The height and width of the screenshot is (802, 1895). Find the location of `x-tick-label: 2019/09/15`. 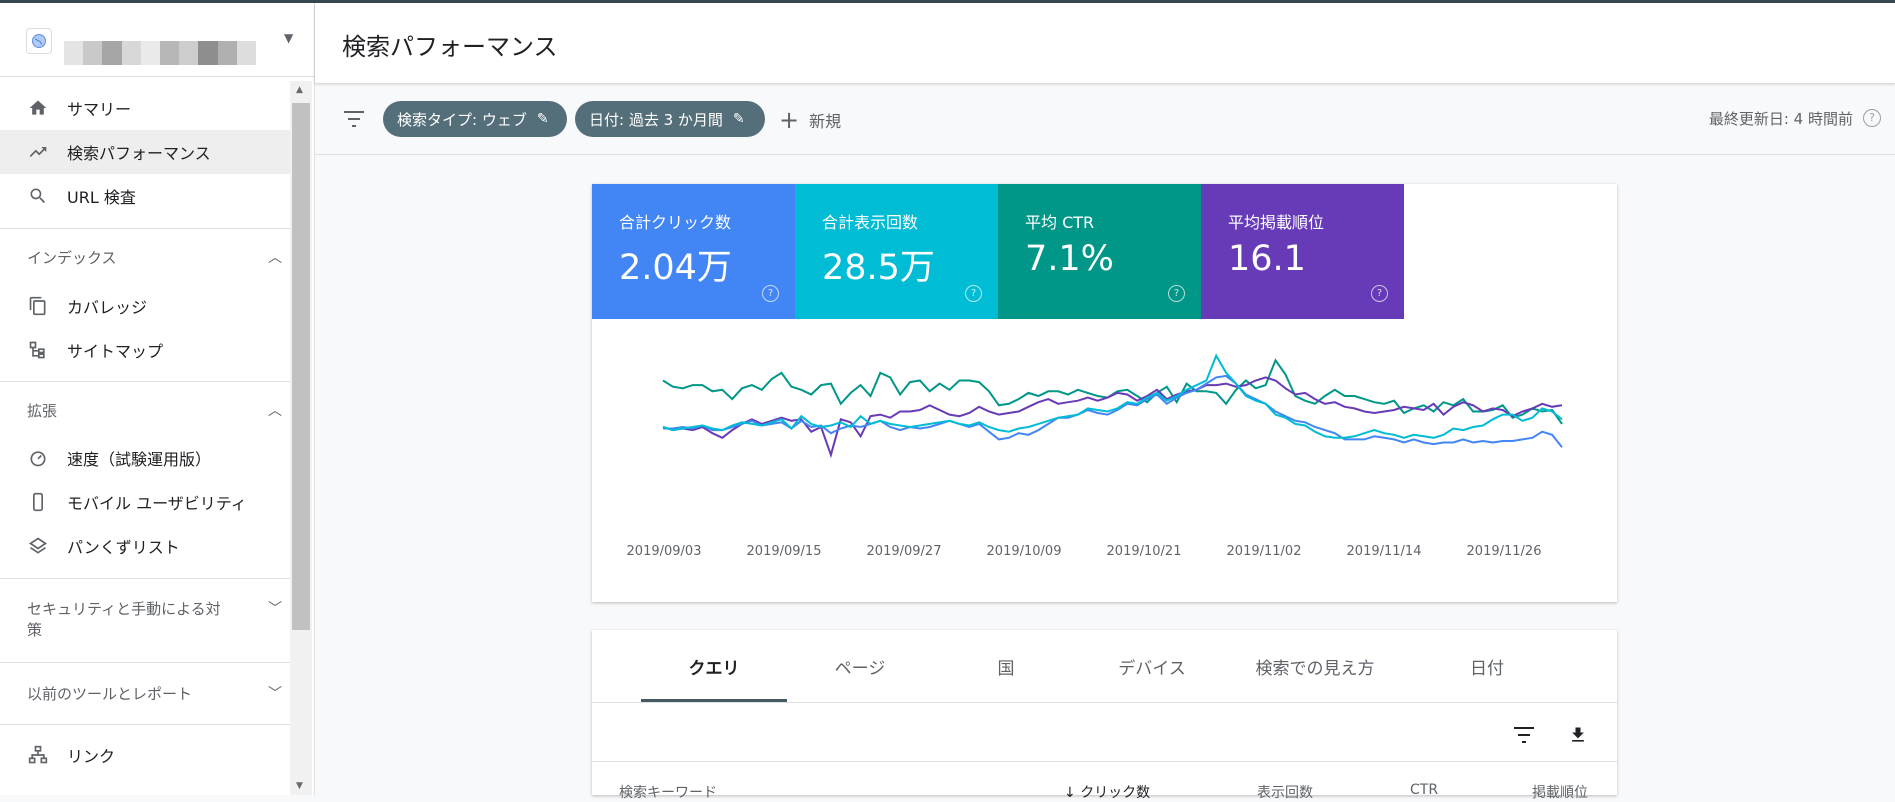

x-tick-label: 2019/09/15 is located at coordinates (784, 551).